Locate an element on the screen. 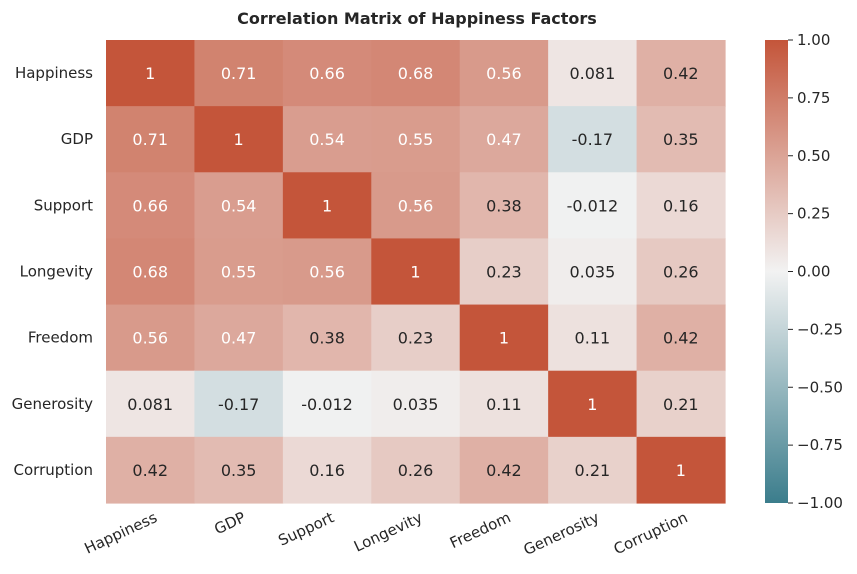 The width and height of the screenshot is (857, 574). x-tick-label: Happiness is located at coordinates (121, 532).